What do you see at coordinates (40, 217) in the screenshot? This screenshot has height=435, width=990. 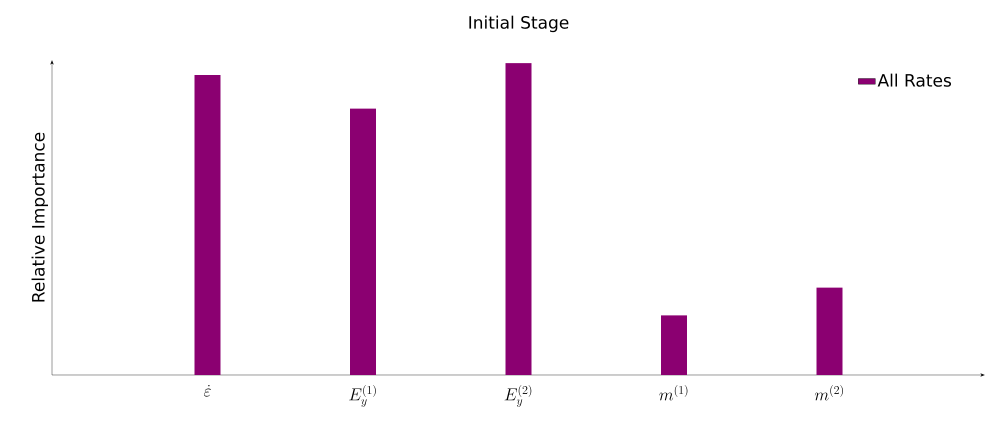 I see `y-axis-title: Relative Importance` at bounding box center [40, 217].